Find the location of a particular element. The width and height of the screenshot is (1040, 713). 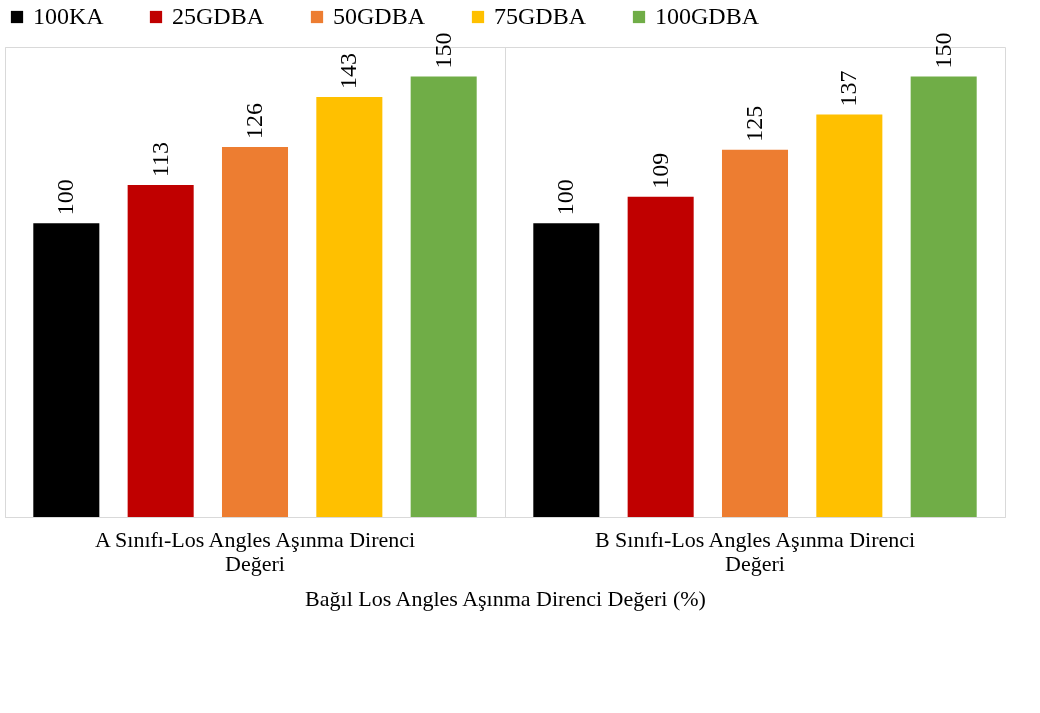

data-label: 126 is located at coordinates (254, 120).